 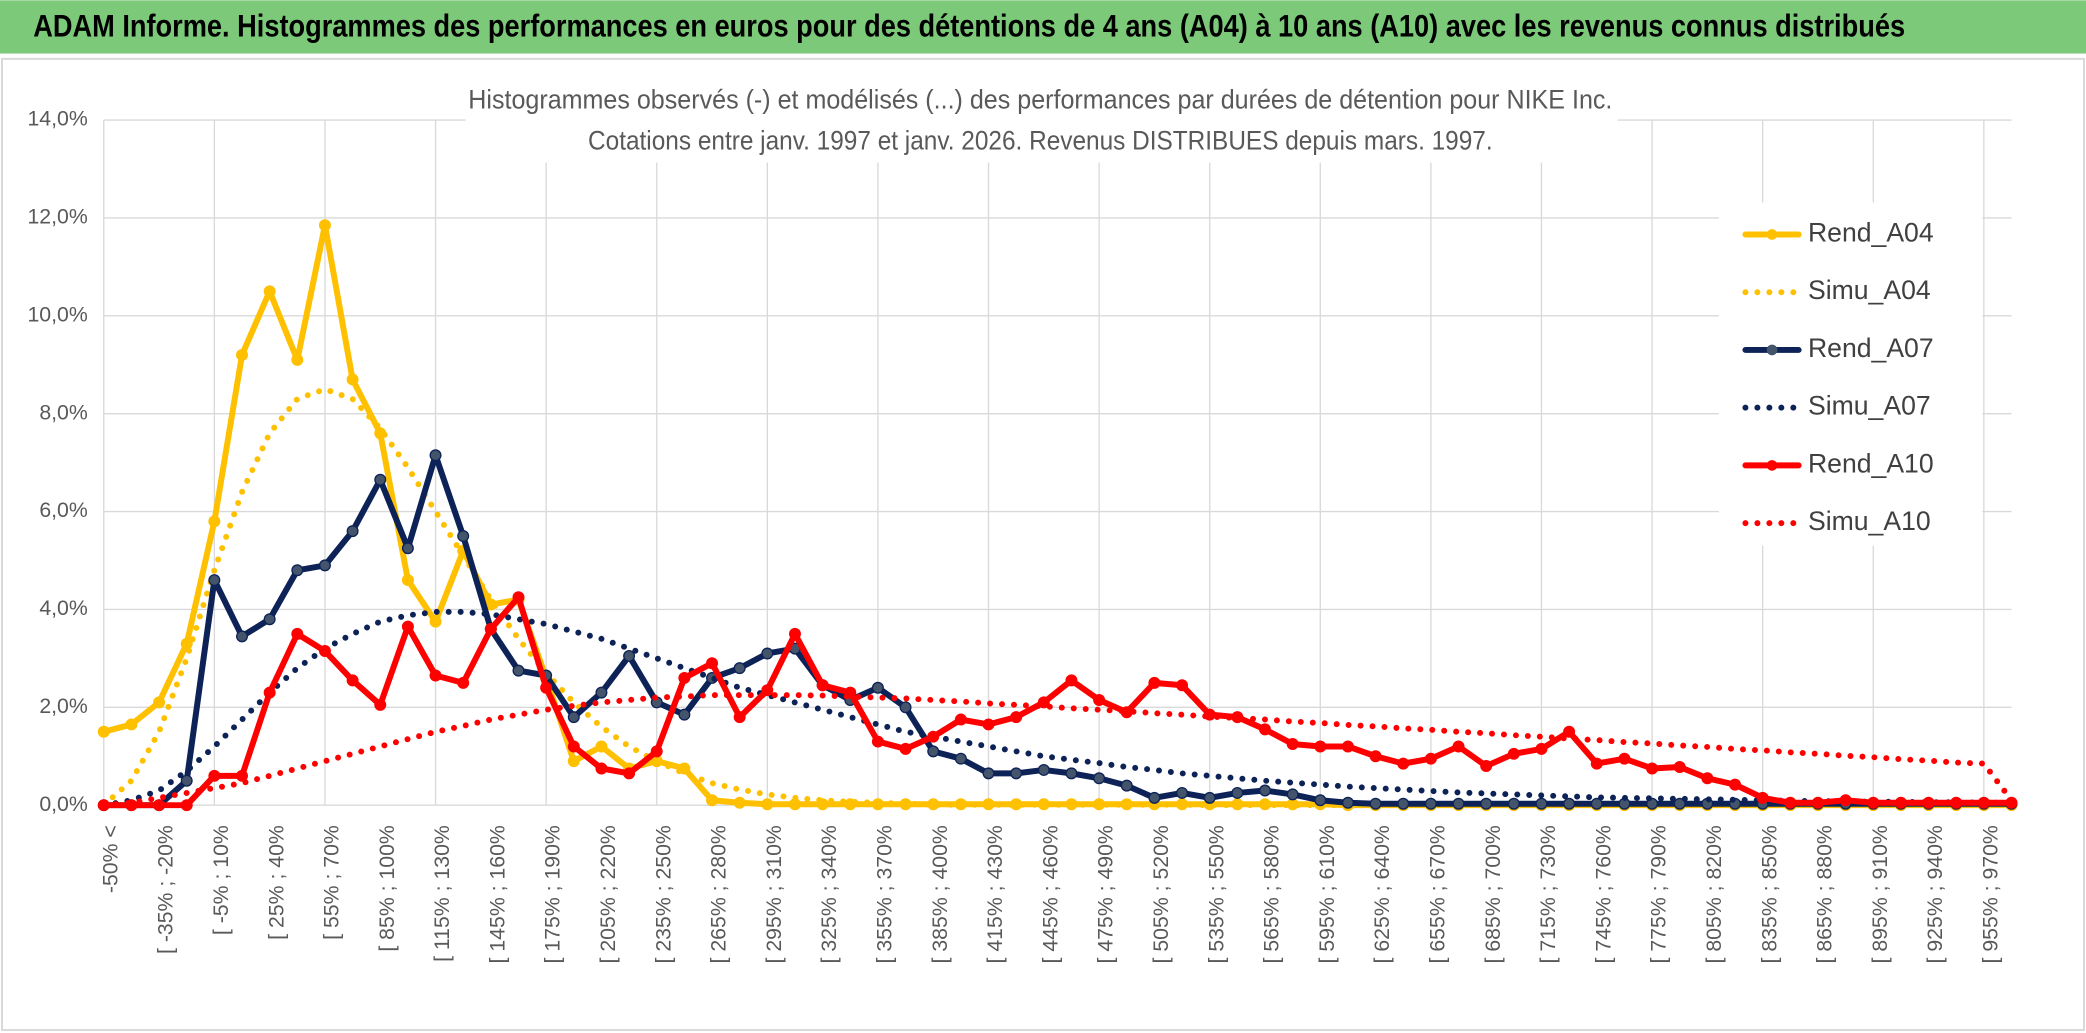 What do you see at coordinates (1869, 406) in the screenshot?
I see `legend-label: Simu_A07` at bounding box center [1869, 406].